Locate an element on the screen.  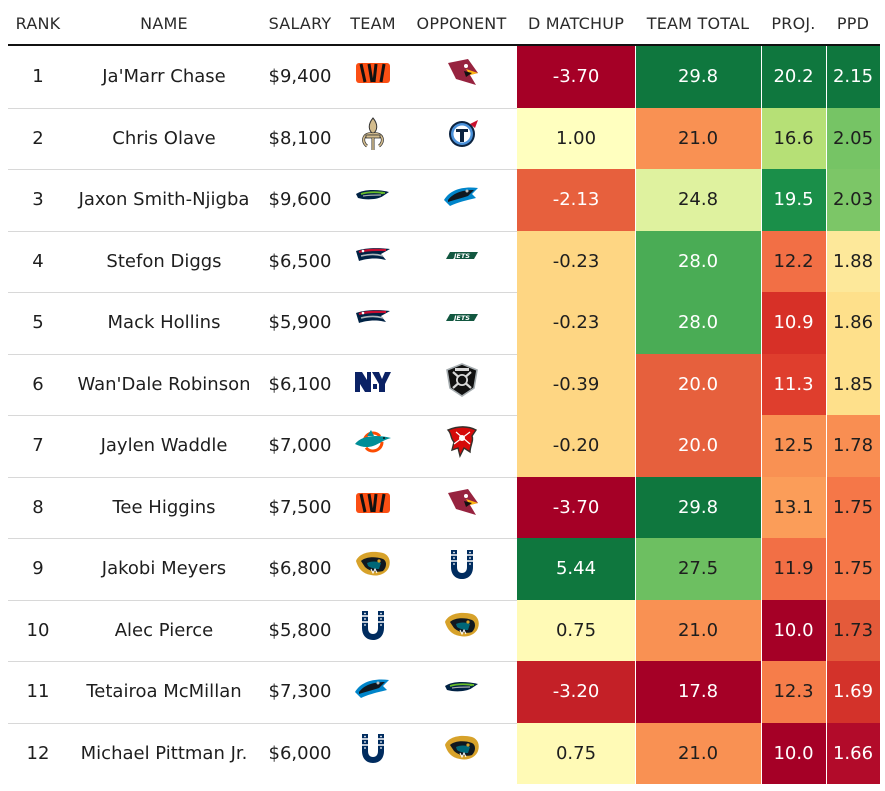
jaguars-team-logo-icon is located at coordinates (373, 565).